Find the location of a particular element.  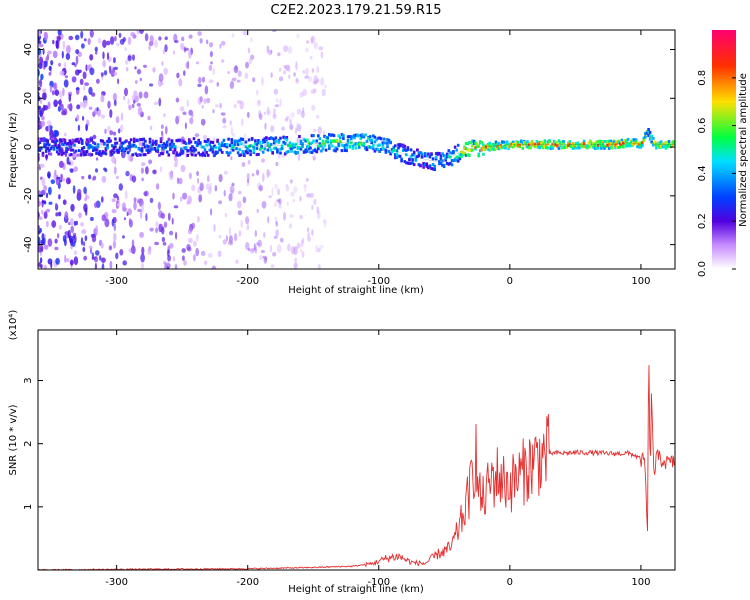

spectrogram-x-tick-label: 0 is located at coordinates (510, 281).